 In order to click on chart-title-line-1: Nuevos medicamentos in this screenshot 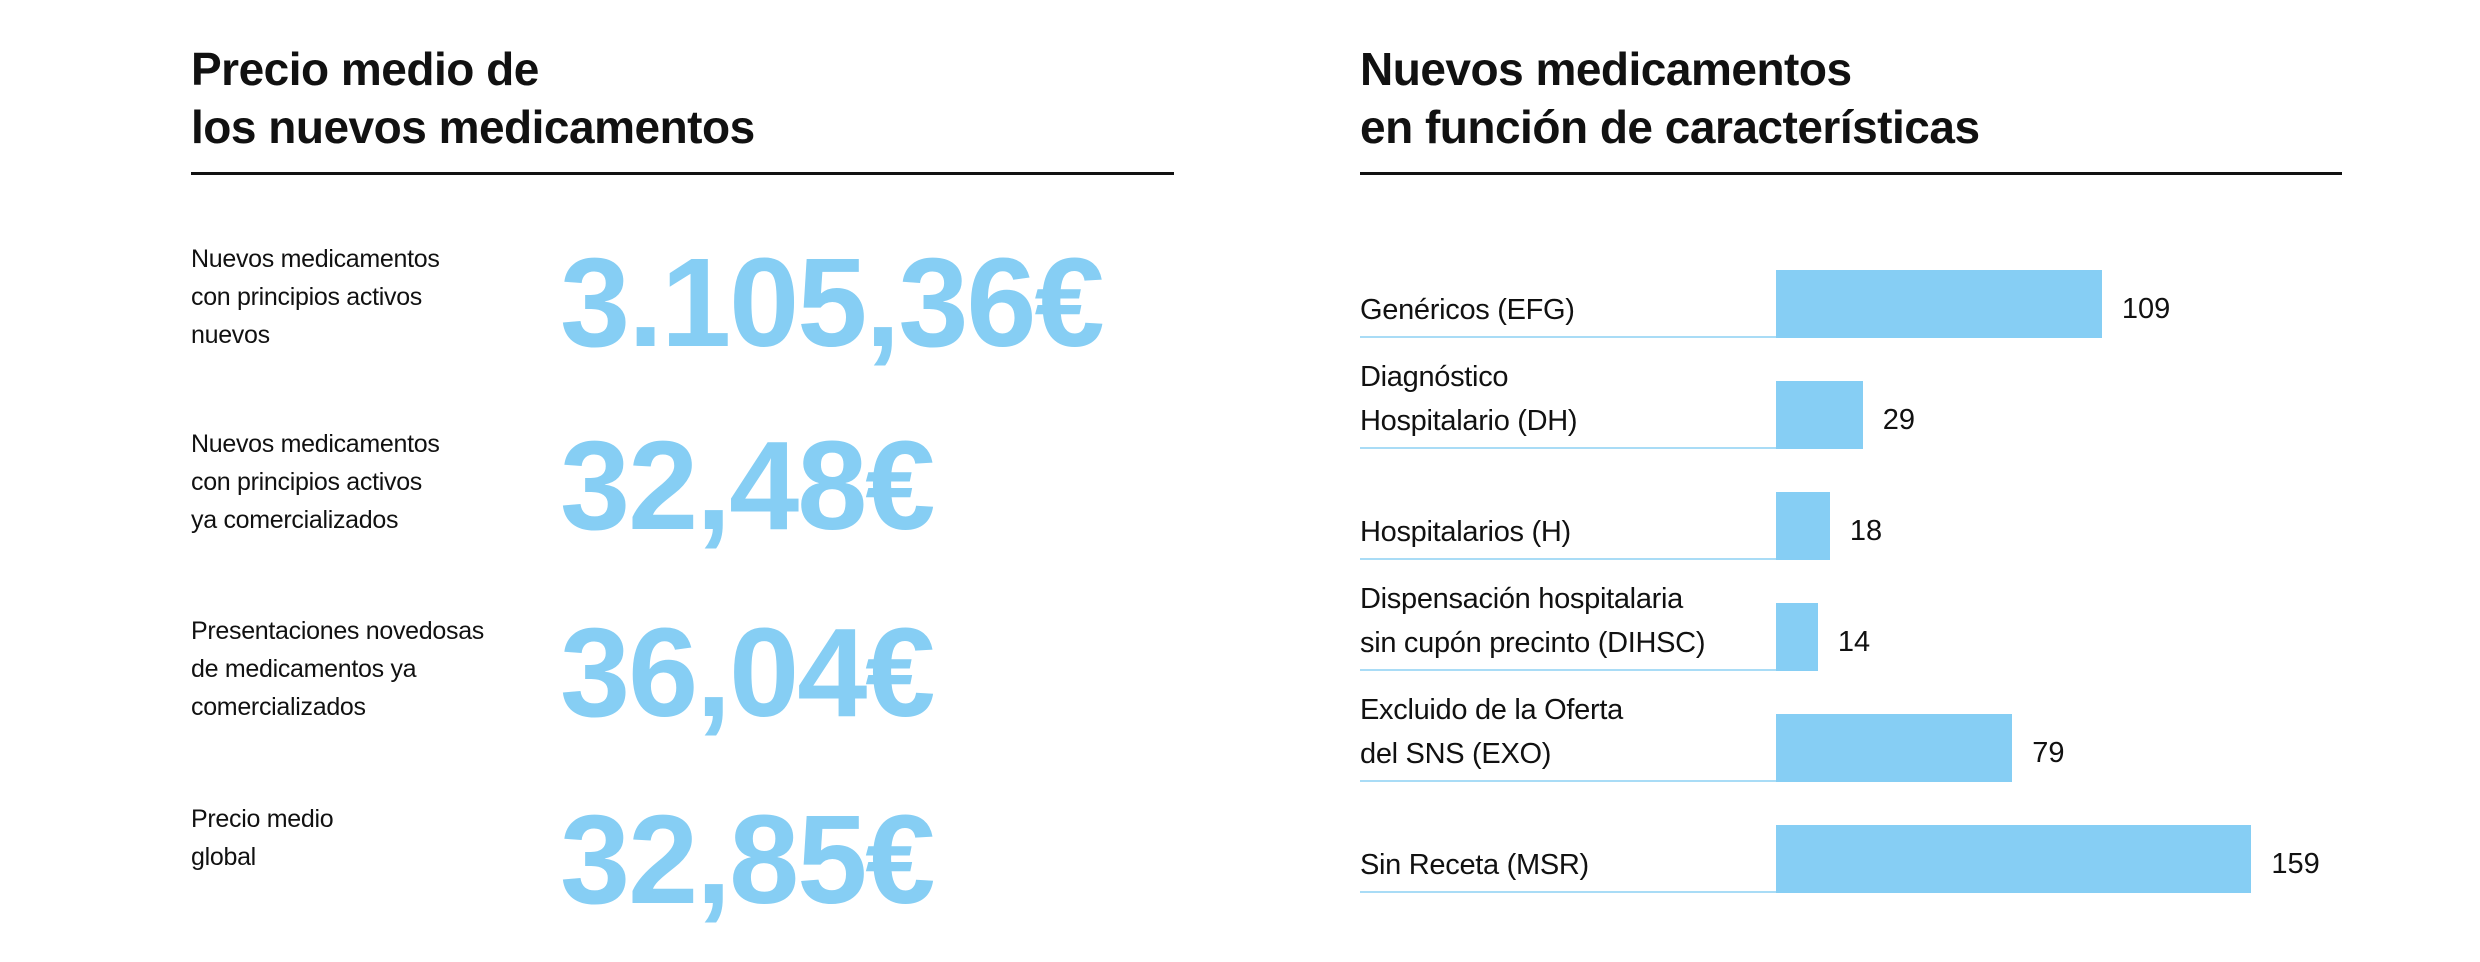, I will do `click(1606, 69)`.